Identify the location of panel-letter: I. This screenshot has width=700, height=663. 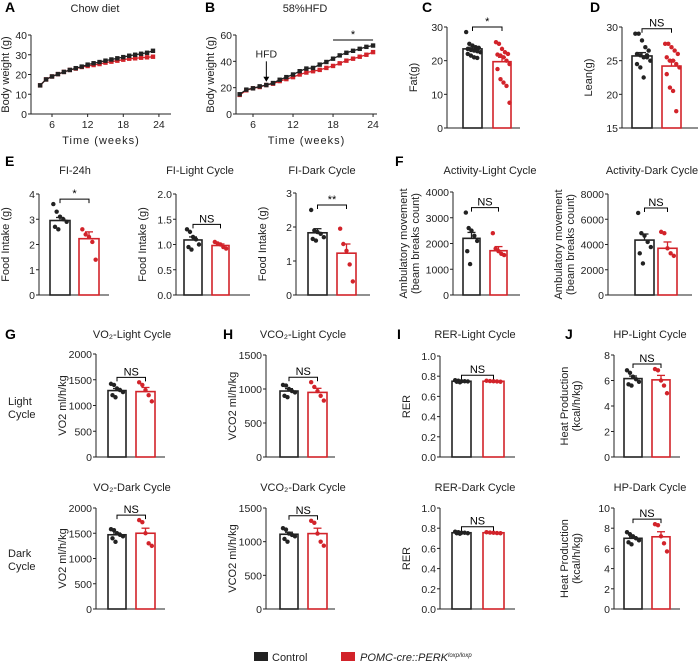
(399, 334).